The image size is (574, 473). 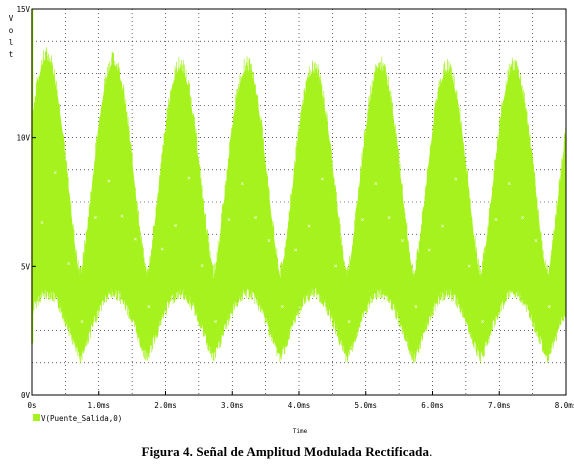 I want to click on x-axis-label: Time, so click(x=300, y=431).